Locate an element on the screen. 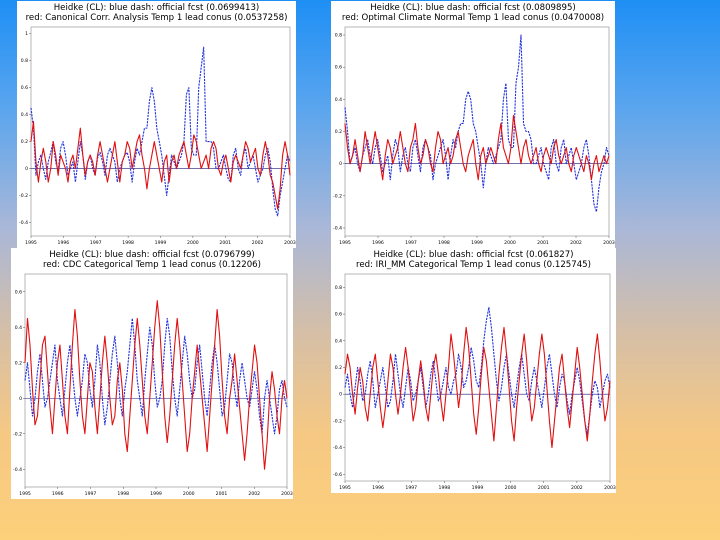  y-tick-label: 1 is located at coordinates (26, 34).